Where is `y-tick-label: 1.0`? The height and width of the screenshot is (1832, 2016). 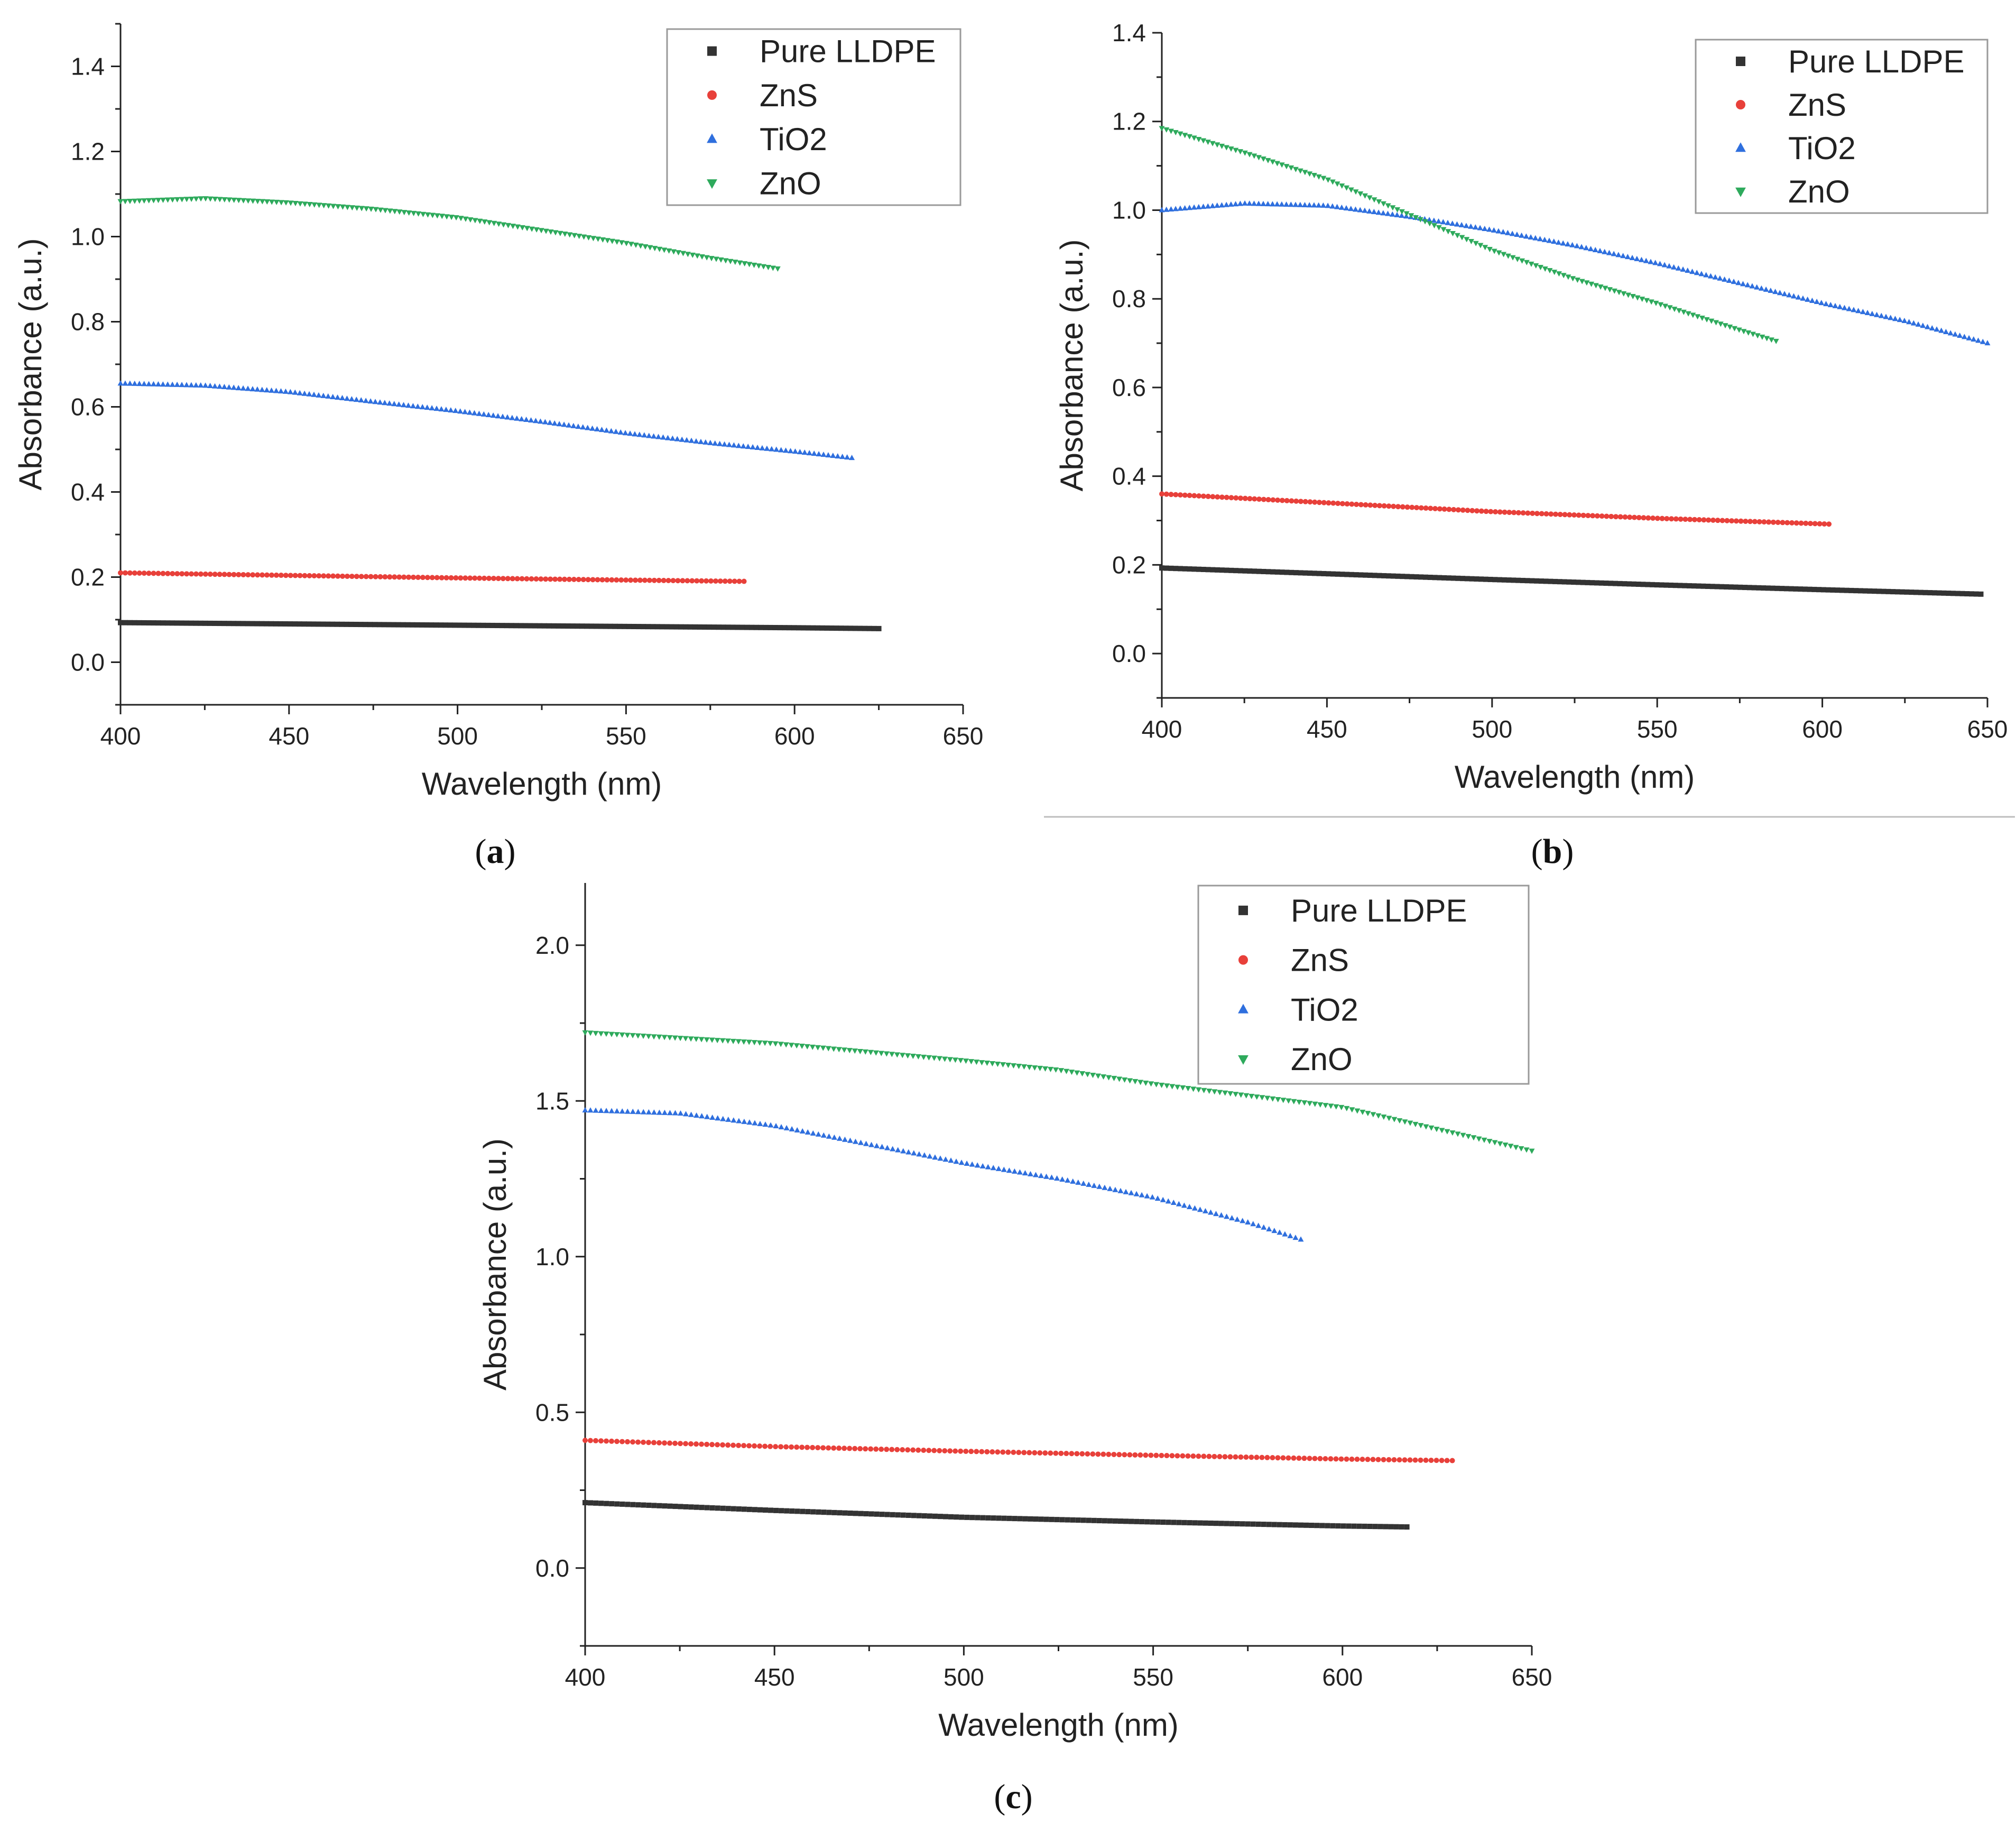 y-tick-label: 1.0 is located at coordinates (1129, 210).